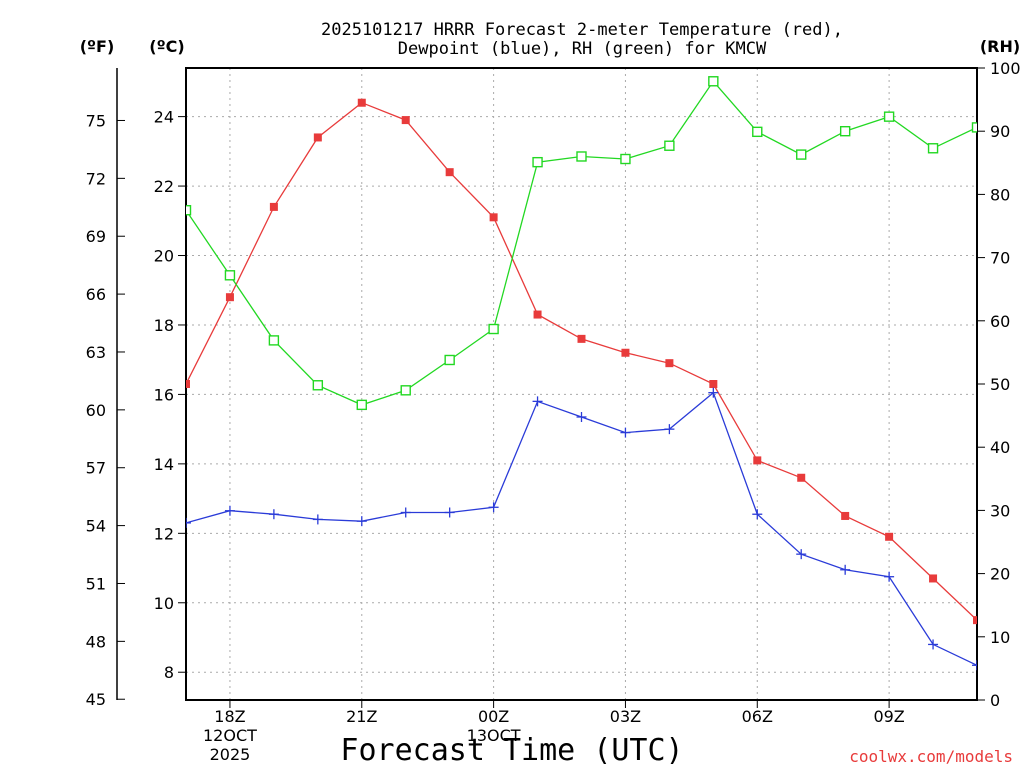  I want to click on celsius-tick-label: 24, so click(164, 117).